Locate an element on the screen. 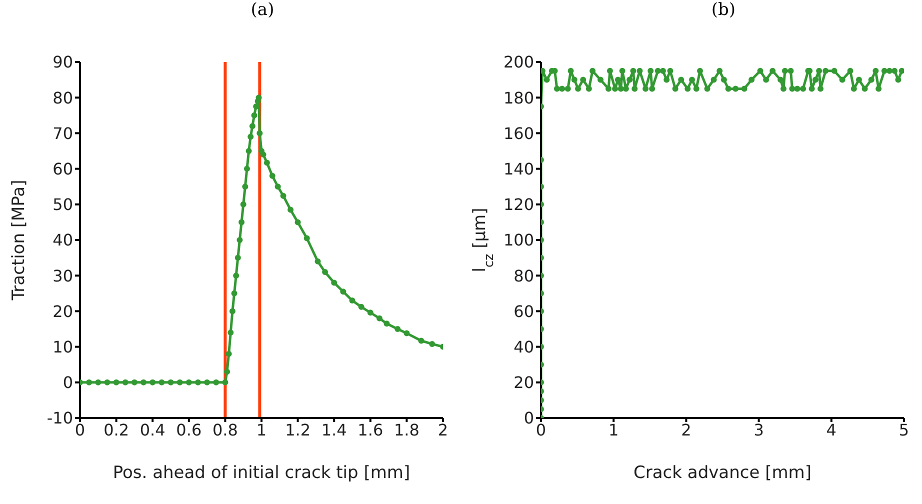 The image size is (922, 504). x-tick-label: 1.6 is located at coordinates (371, 430).